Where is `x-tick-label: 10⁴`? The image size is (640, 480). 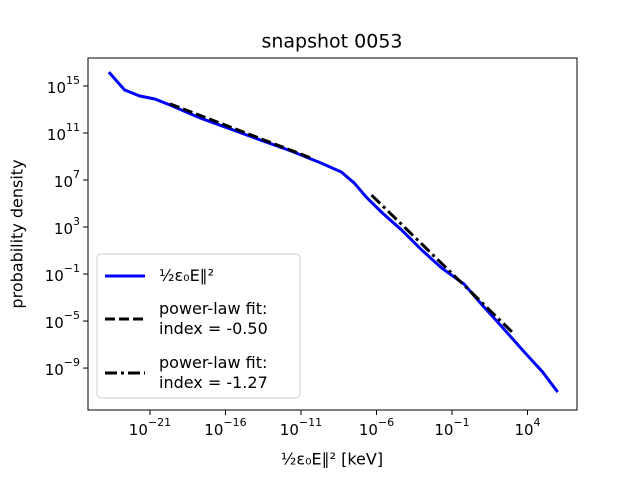
x-tick-label: 10⁴ is located at coordinates (527, 427).